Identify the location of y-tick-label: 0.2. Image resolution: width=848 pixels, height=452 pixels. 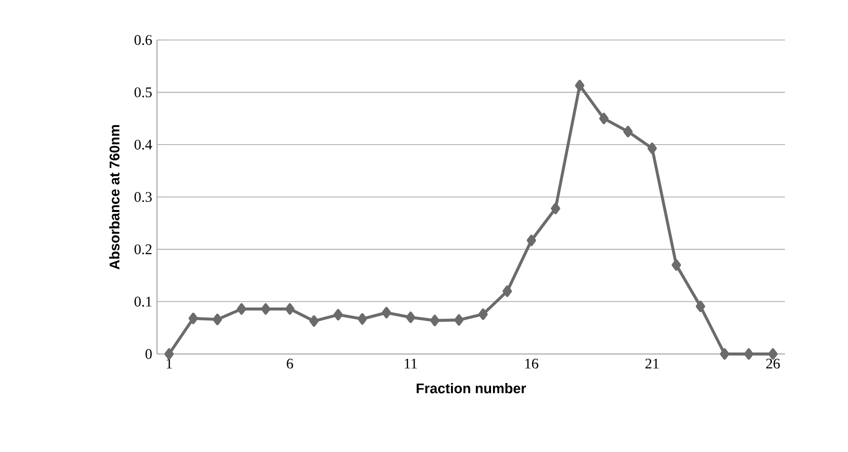
(143, 249).